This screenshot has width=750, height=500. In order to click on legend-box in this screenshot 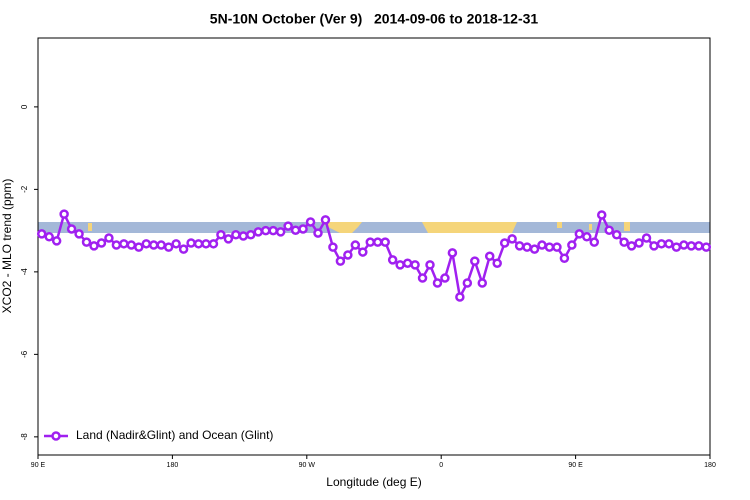, I will do `click(166, 436)`.